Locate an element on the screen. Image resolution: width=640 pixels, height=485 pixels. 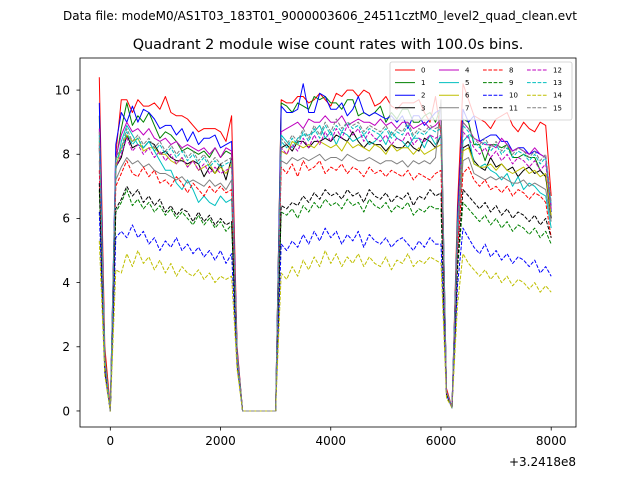
legend-label-8: 8 is located at coordinates (511, 71).